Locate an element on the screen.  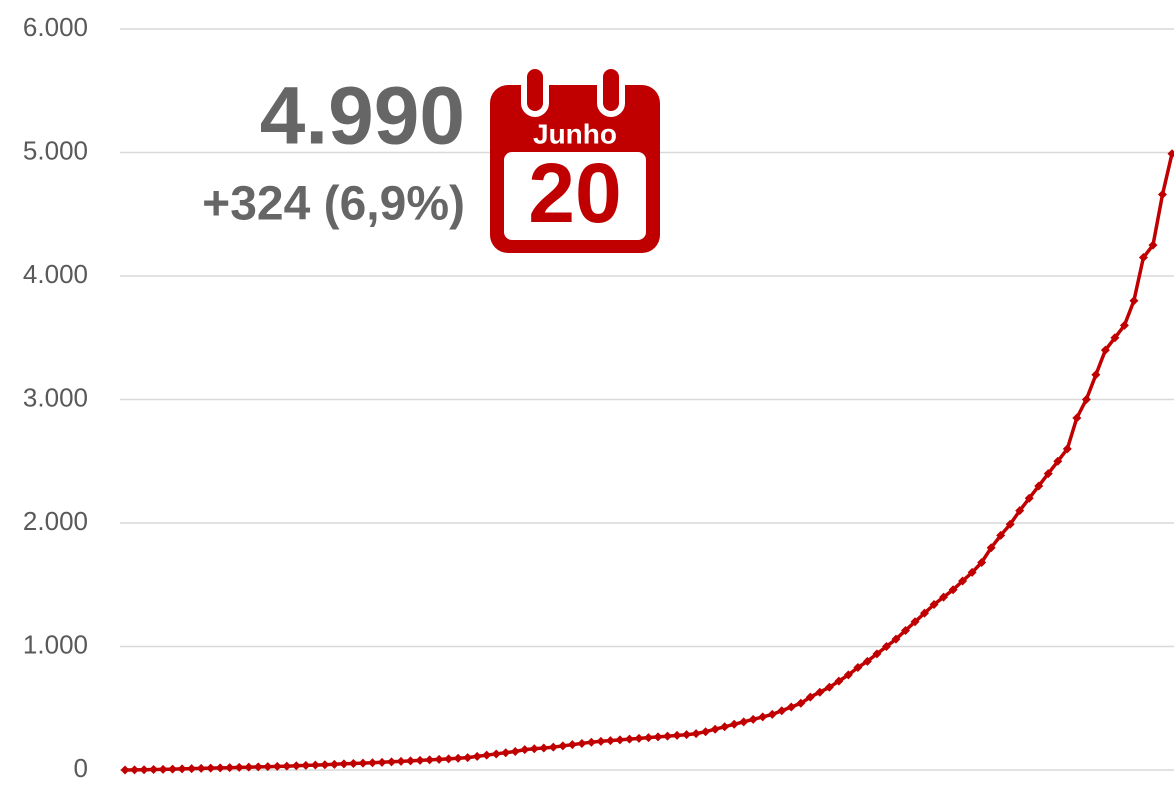
y-tick-label: 1.000 is located at coordinates (55, 644).